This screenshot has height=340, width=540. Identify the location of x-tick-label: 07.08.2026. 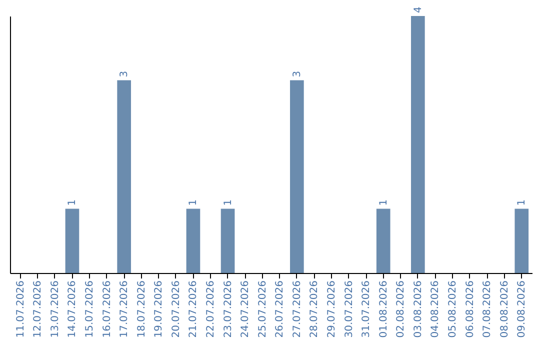
(488, 309).